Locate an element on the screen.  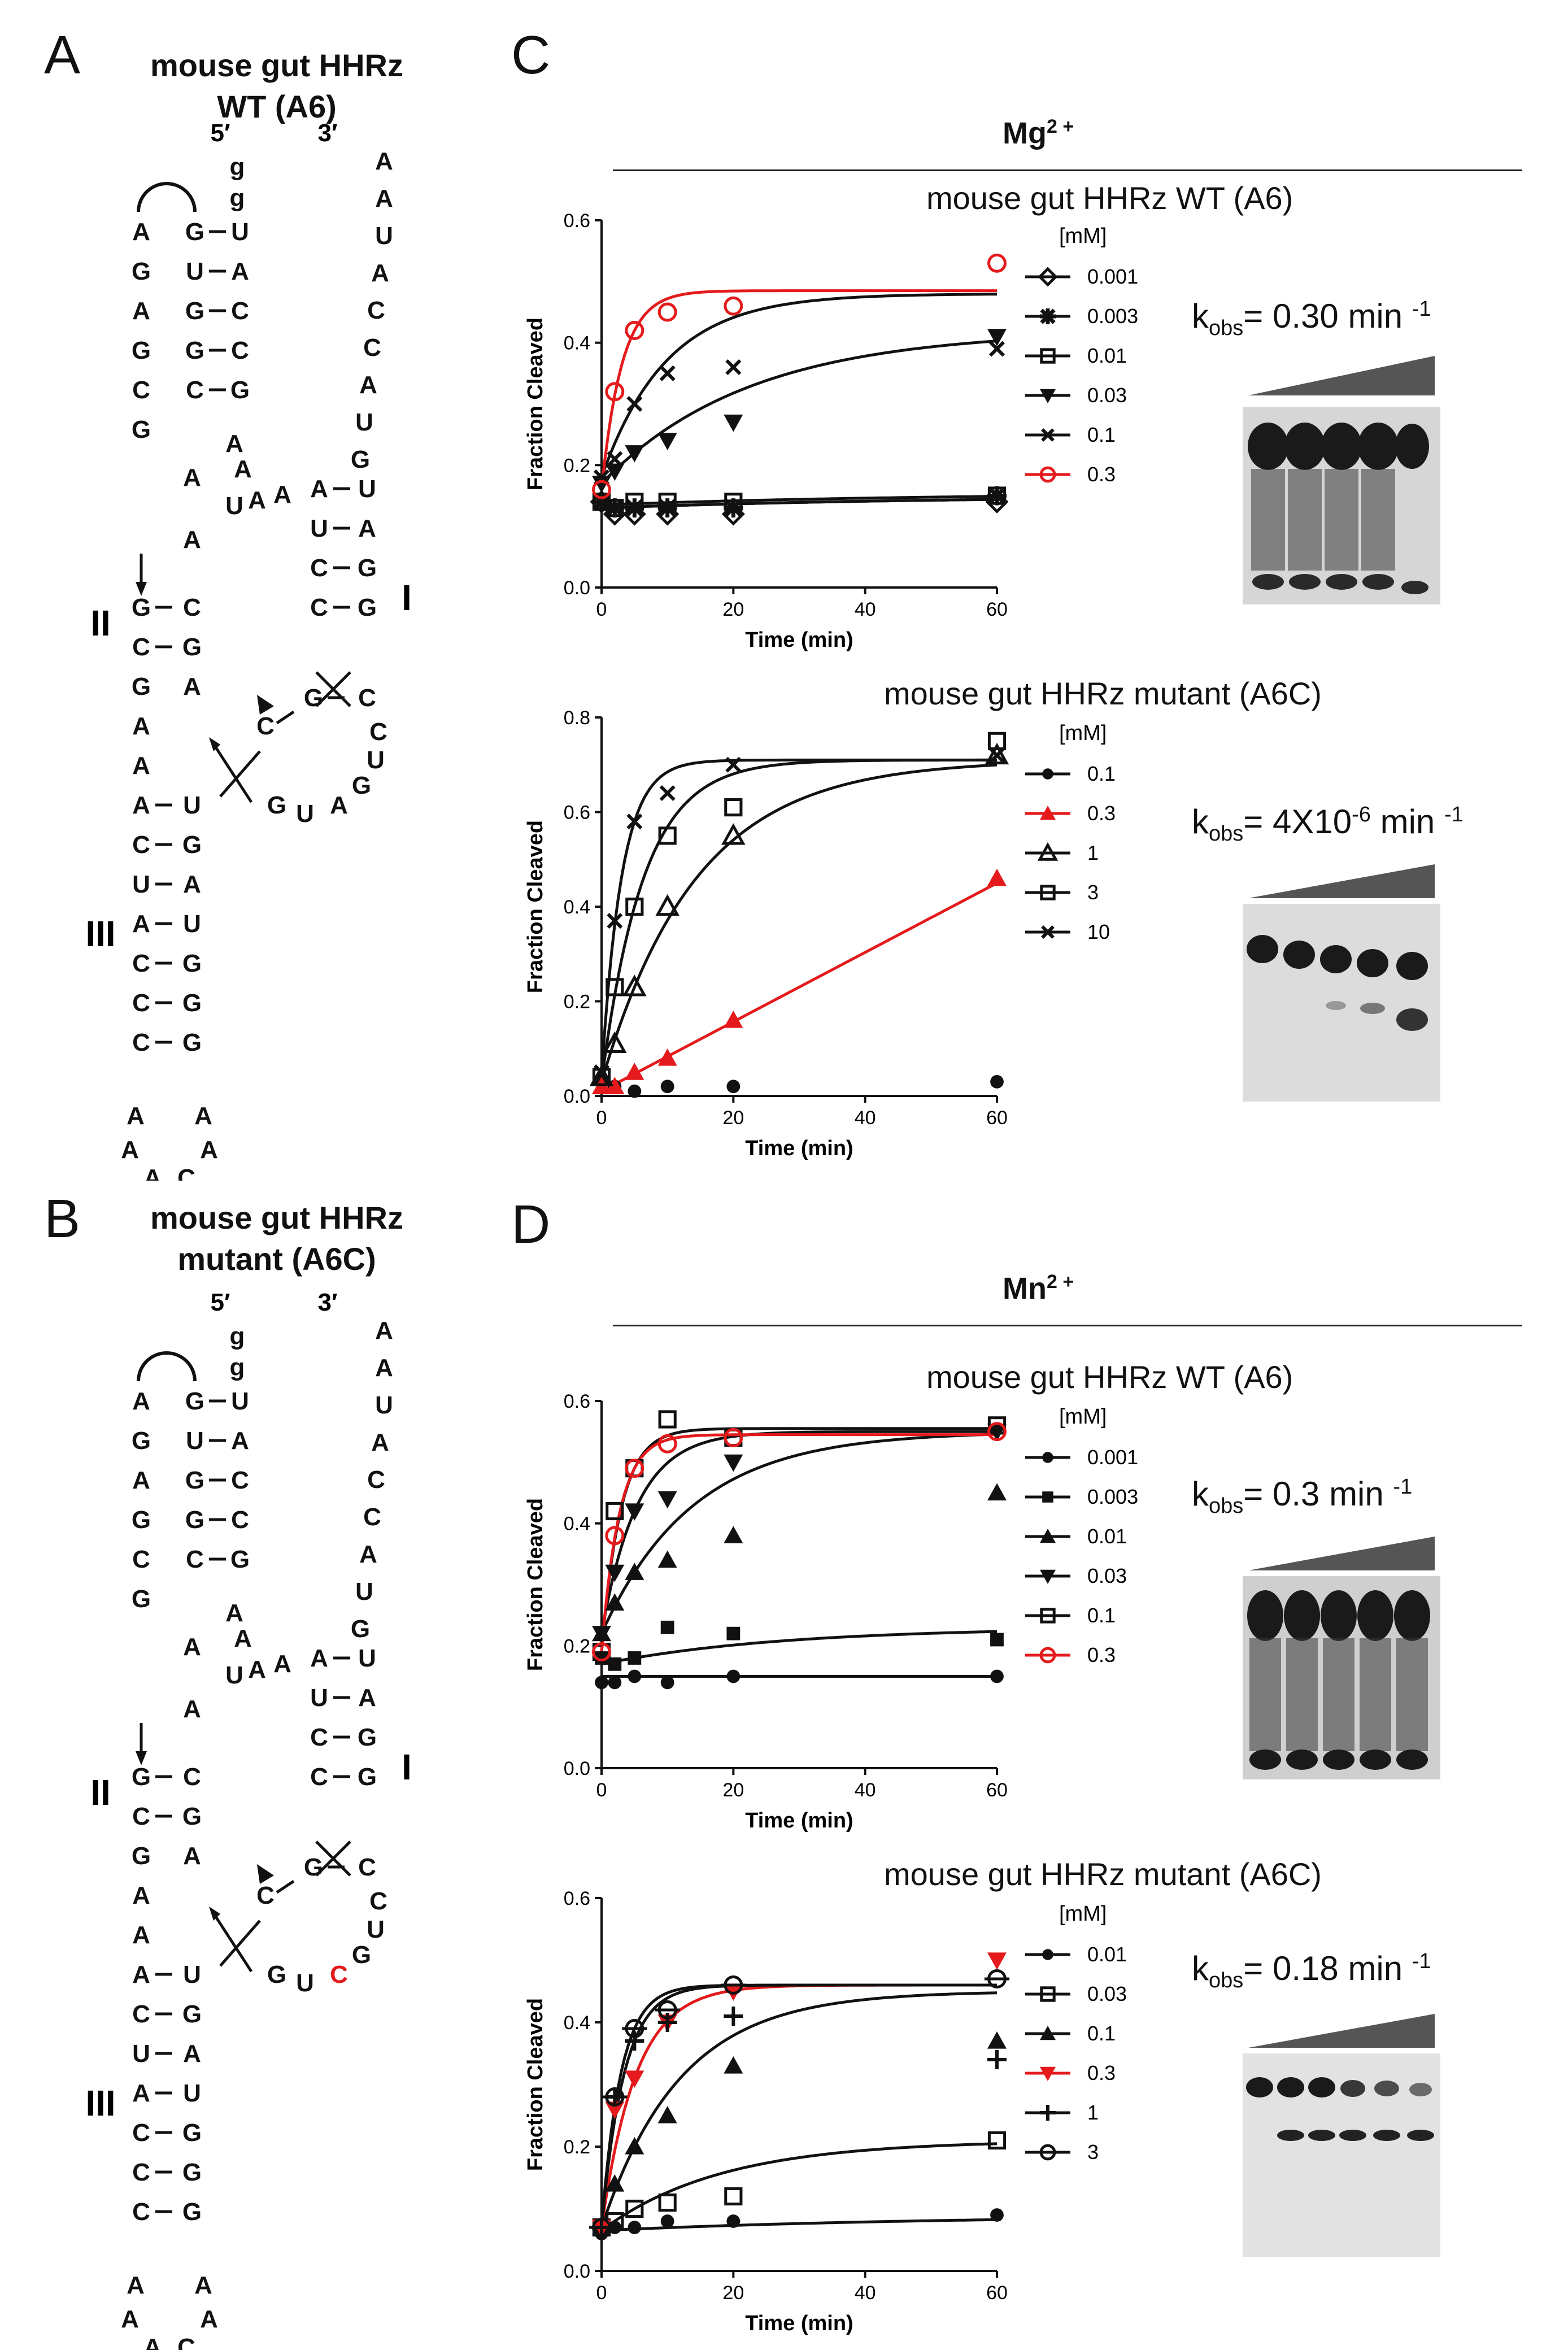
kobs-mn-mutant: kobs= 0.18 min -1 is located at coordinates (1312, 1971).